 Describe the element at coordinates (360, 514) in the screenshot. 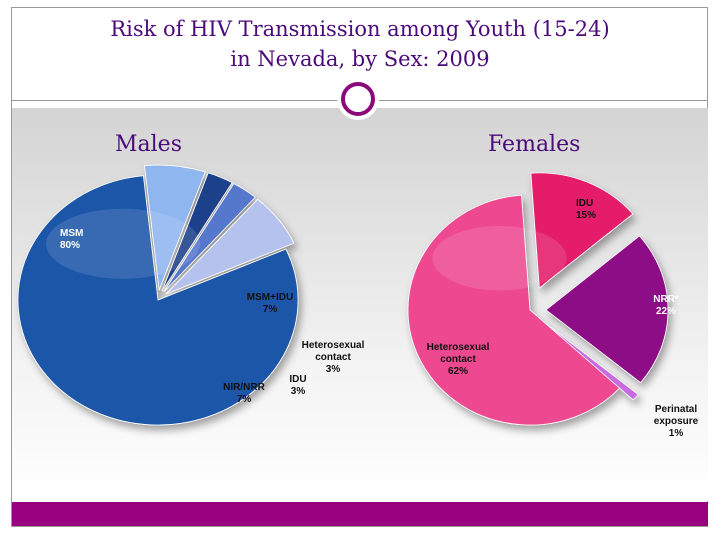

I see `footer-bar` at that location.